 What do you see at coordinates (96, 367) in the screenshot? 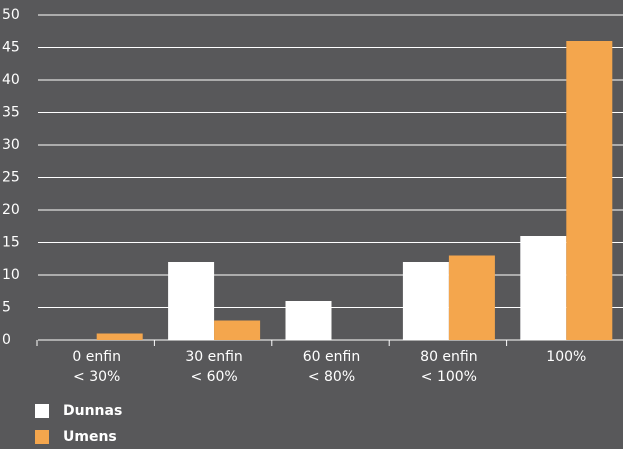
I see `x-tick-label: 0 enfin < 30%` at bounding box center [96, 367].